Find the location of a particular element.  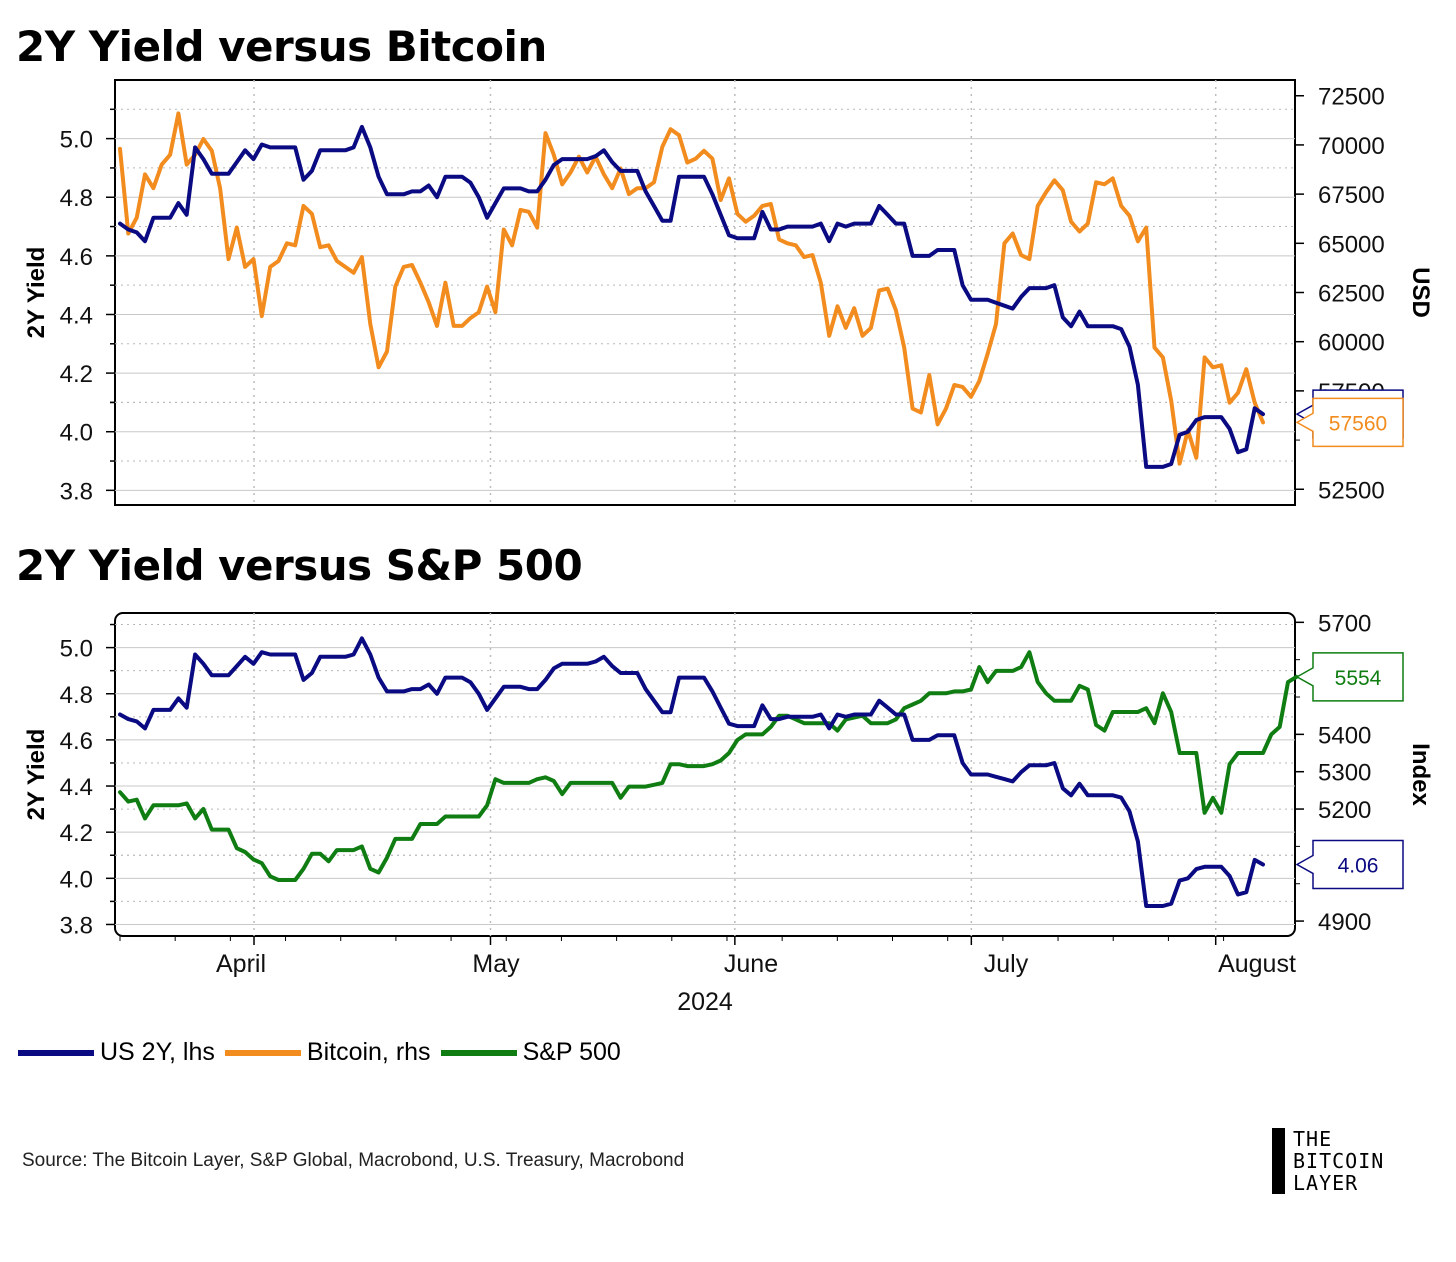

end-label-value: 4.06 is located at coordinates (1358, 865).